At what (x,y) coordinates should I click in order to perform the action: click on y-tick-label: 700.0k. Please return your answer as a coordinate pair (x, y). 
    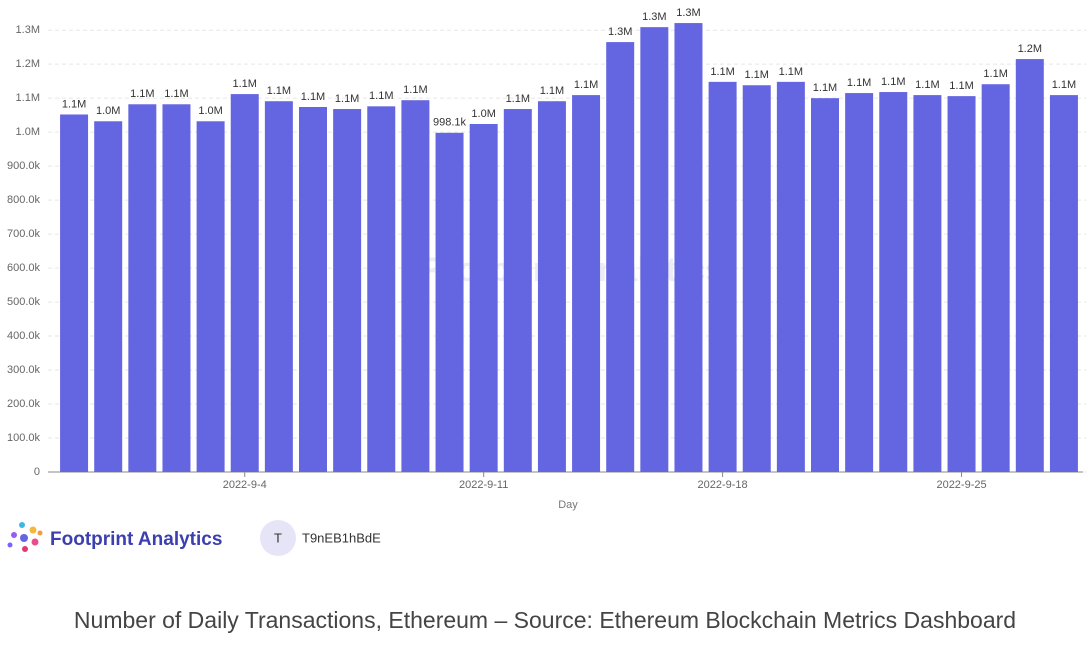
    Looking at the image, I should click on (24, 234).